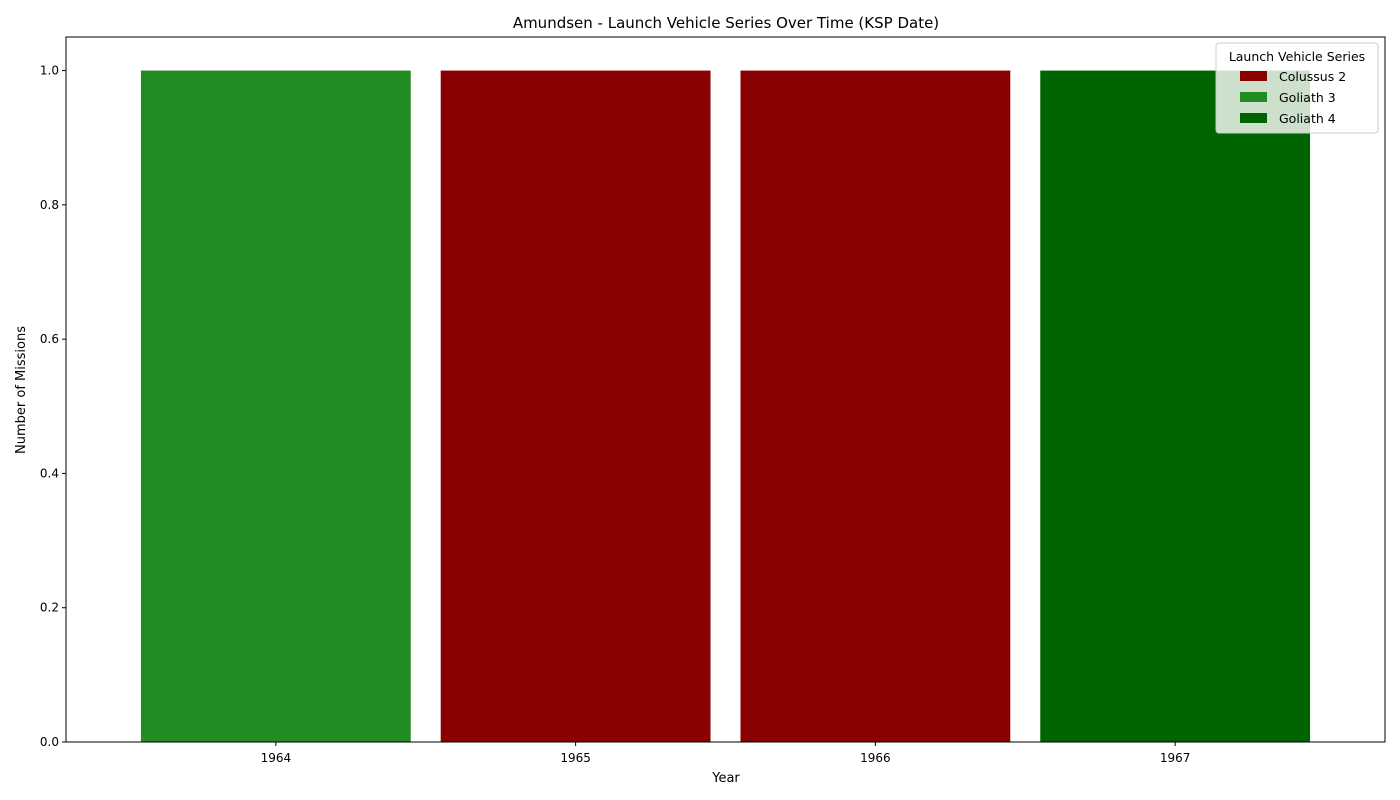 The image size is (1400, 800). Describe the element at coordinates (1307, 97) in the screenshot. I see `legend-label: Goliath 3` at that location.